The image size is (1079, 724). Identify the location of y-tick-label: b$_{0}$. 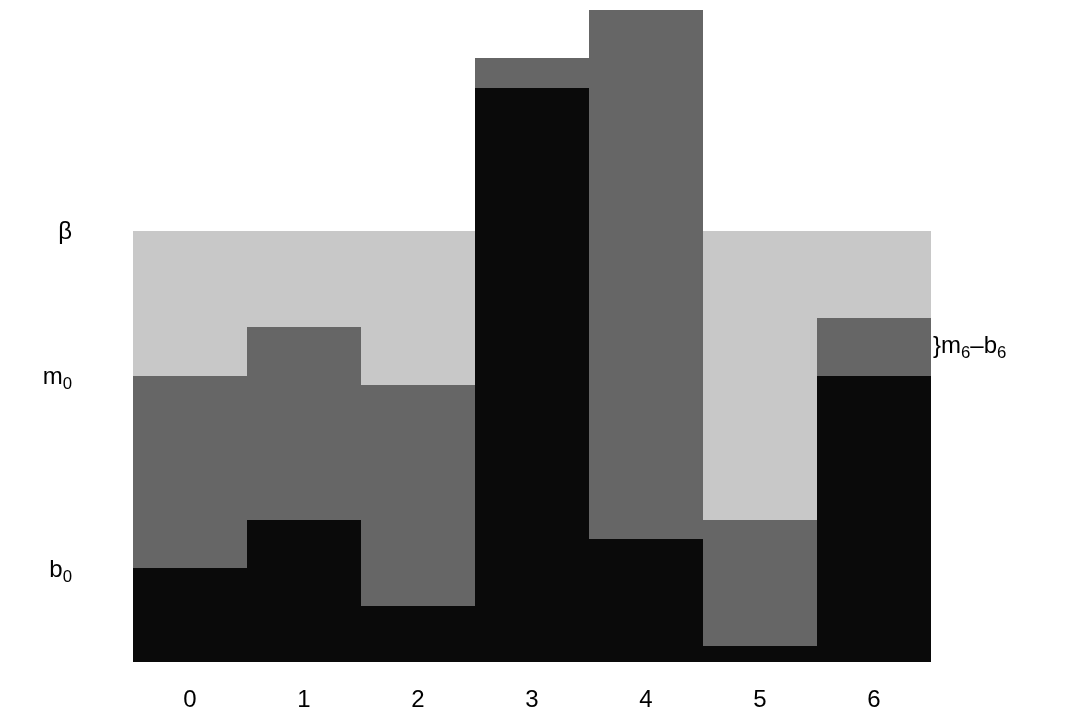
(60, 570).